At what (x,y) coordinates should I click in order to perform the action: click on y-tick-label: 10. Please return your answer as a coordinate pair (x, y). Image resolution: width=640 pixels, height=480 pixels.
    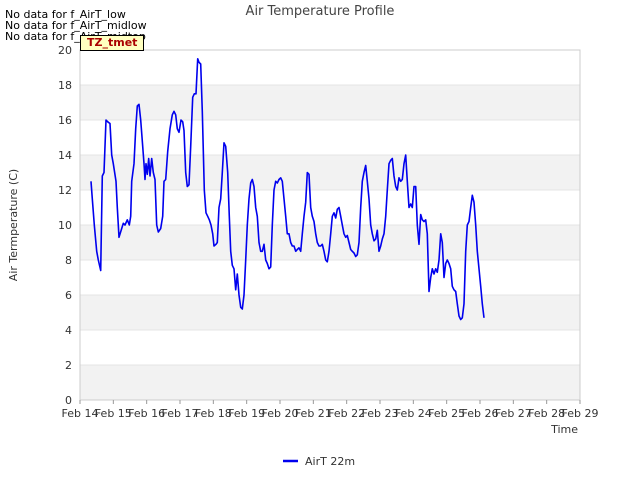
    Looking at the image, I should click on (65, 225).